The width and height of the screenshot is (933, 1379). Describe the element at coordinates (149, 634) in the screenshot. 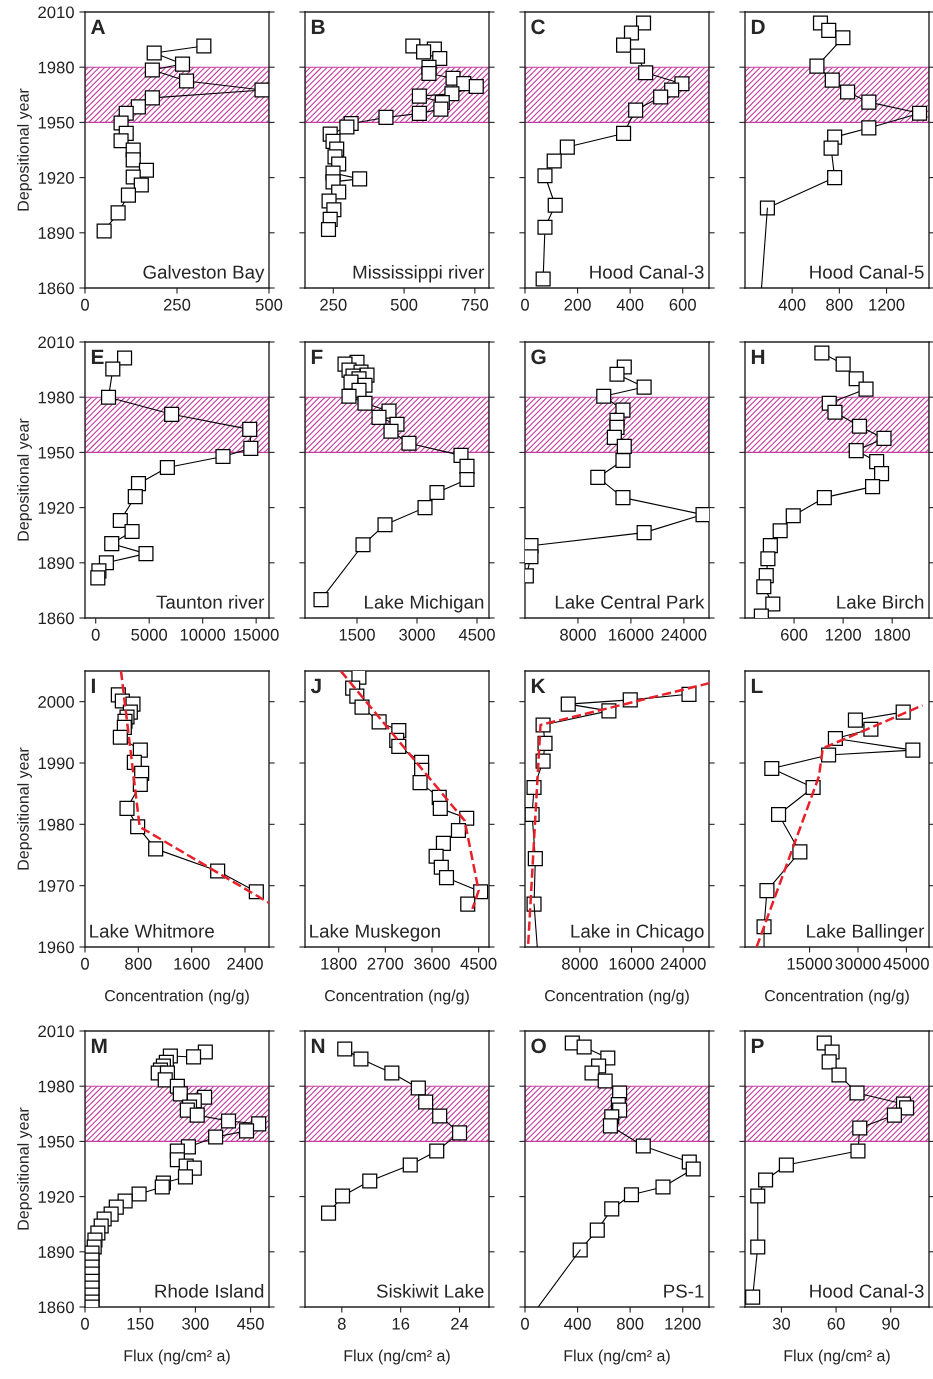

I see `x-tick-label: 5000` at that location.